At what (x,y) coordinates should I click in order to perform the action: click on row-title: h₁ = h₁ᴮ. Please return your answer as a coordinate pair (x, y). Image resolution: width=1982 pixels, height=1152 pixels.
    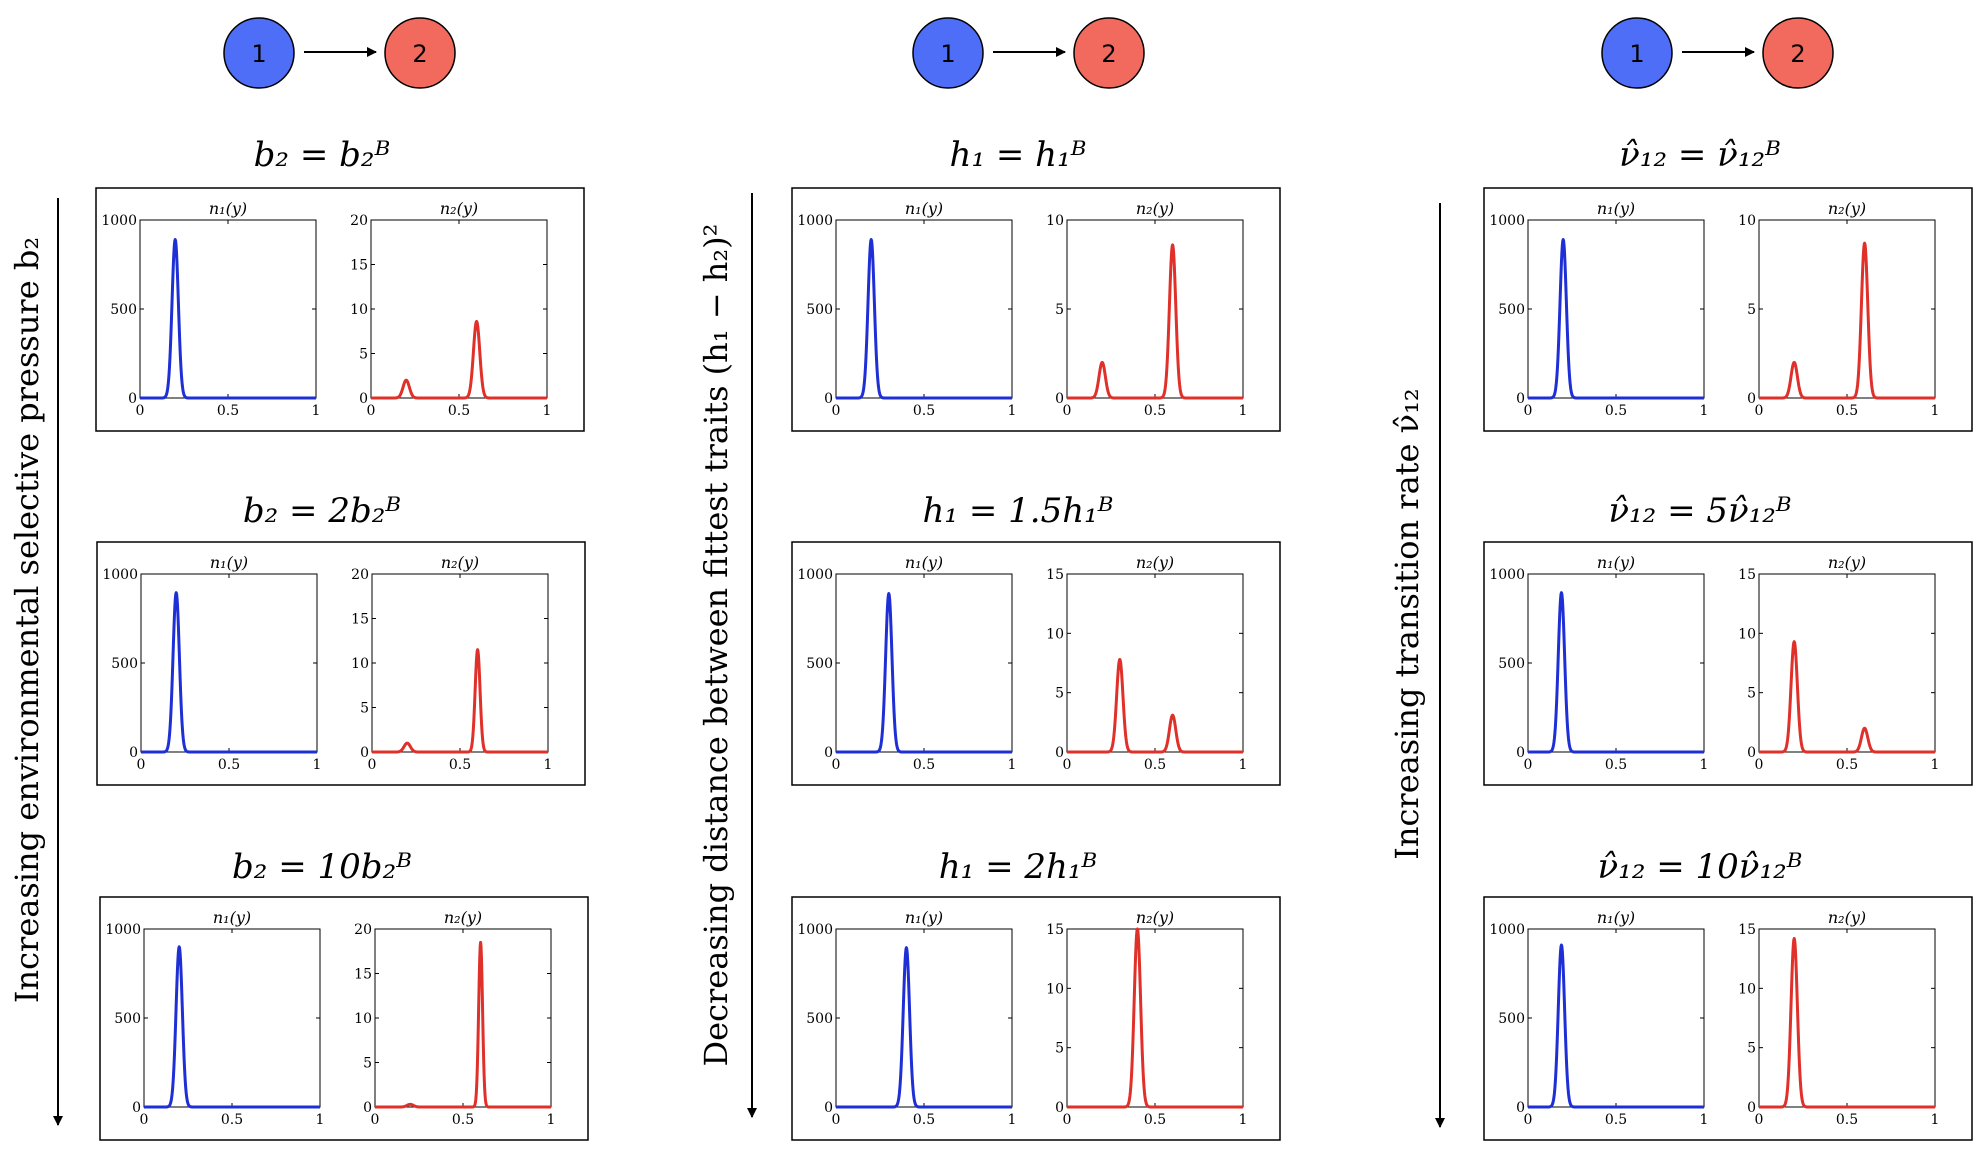
    Looking at the image, I should click on (1018, 155).